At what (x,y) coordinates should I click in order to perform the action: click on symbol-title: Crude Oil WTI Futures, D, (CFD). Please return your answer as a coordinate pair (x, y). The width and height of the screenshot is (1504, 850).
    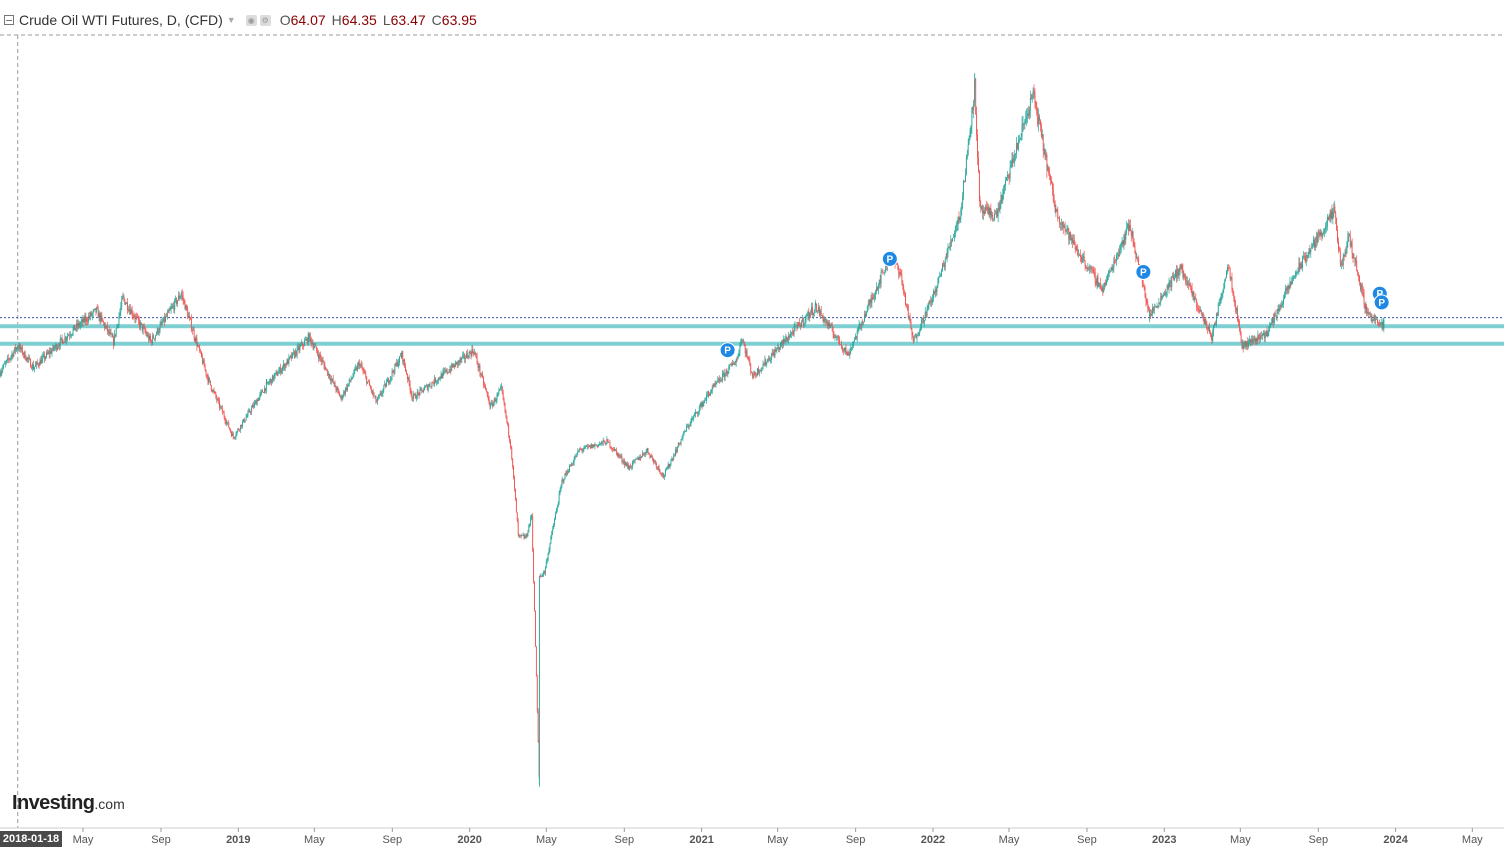
    Looking at the image, I should click on (121, 20).